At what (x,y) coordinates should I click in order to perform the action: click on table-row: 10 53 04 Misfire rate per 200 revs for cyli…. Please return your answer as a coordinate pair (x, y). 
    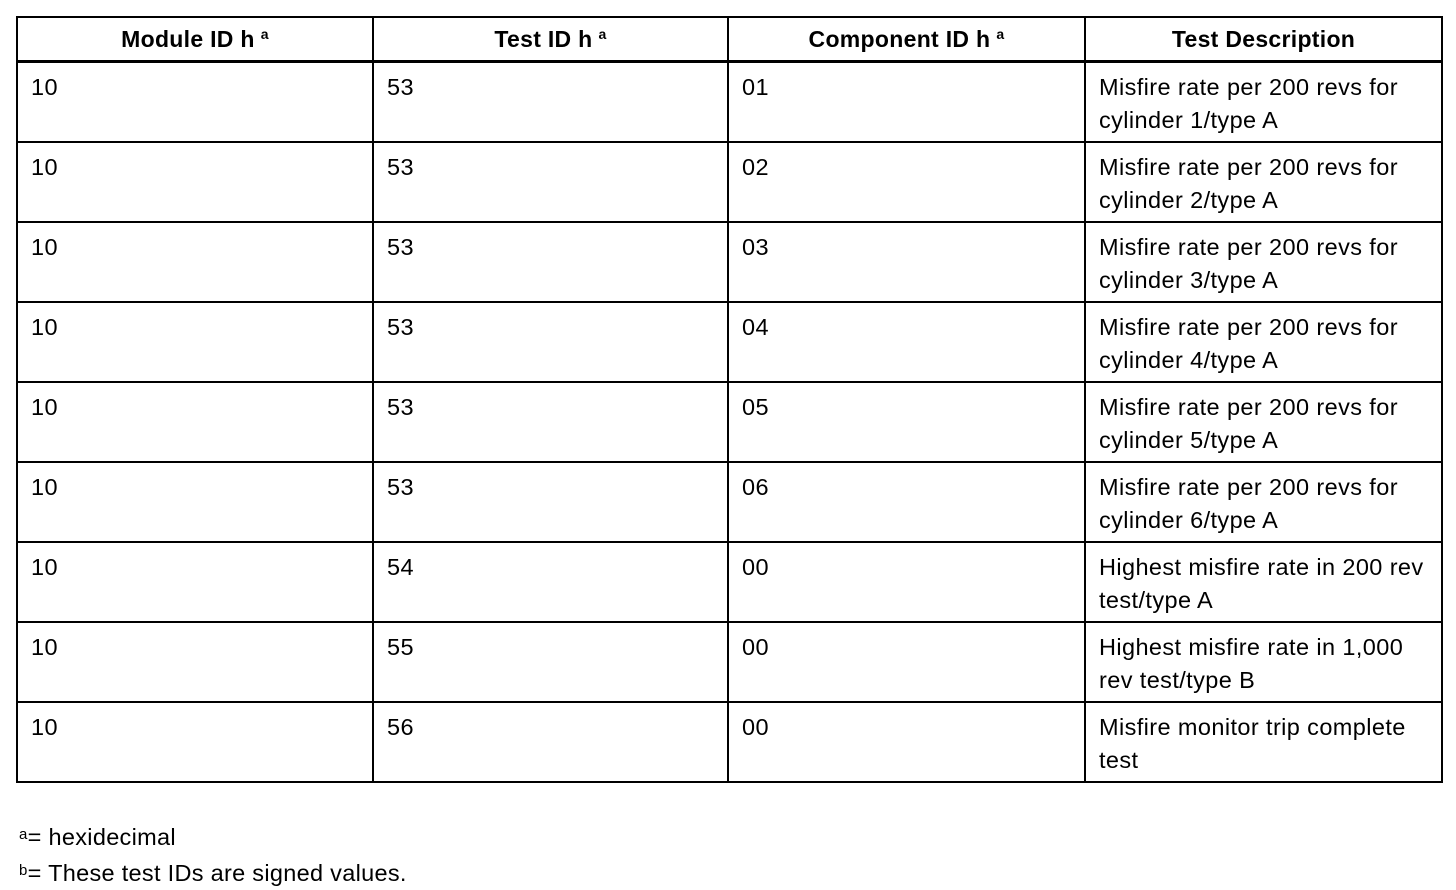
    Looking at the image, I should click on (729, 341).